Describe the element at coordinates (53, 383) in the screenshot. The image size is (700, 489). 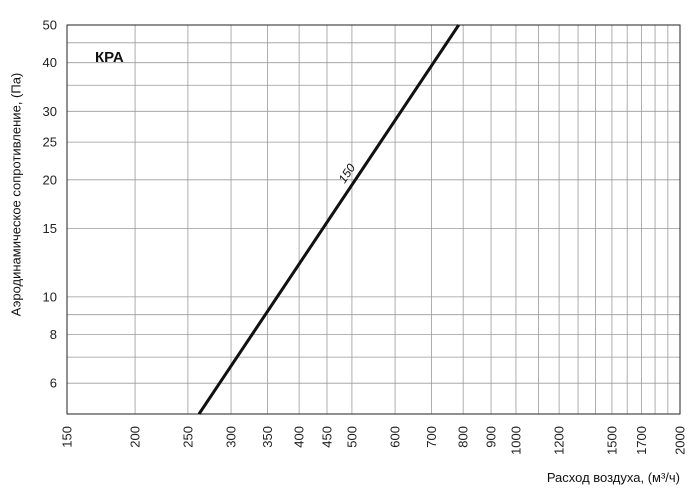
I see `y-tick-label: 6` at that location.